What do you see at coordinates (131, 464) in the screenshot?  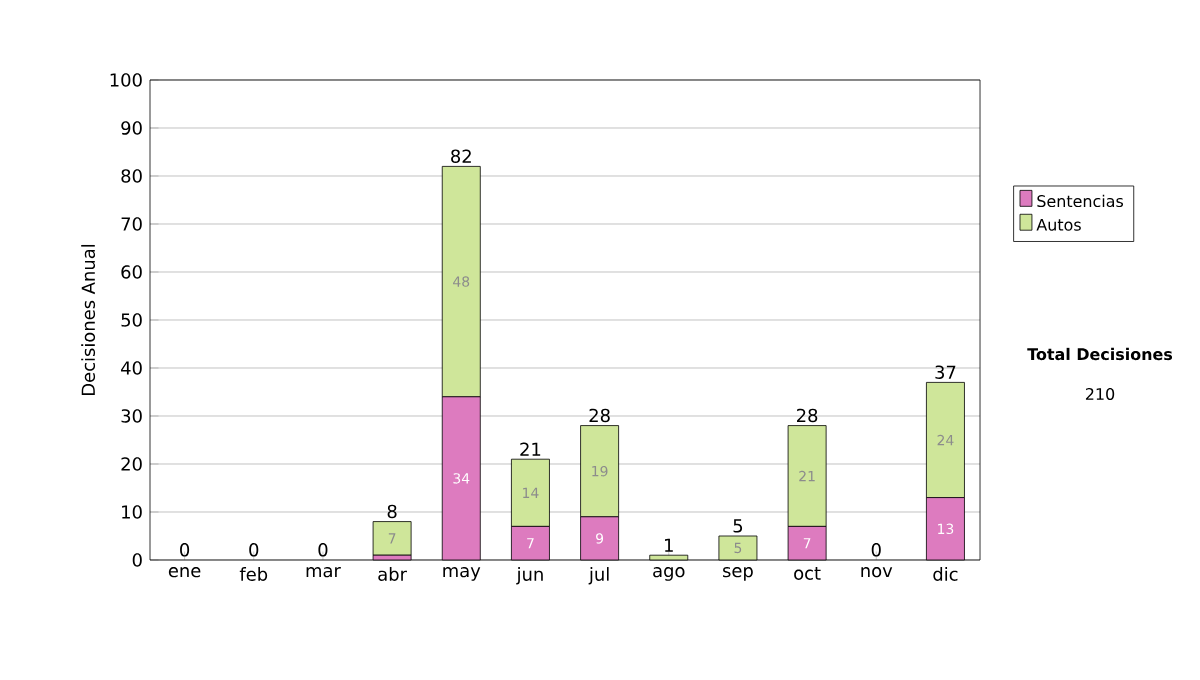 I see `y-tick-label: 20` at bounding box center [131, 464].